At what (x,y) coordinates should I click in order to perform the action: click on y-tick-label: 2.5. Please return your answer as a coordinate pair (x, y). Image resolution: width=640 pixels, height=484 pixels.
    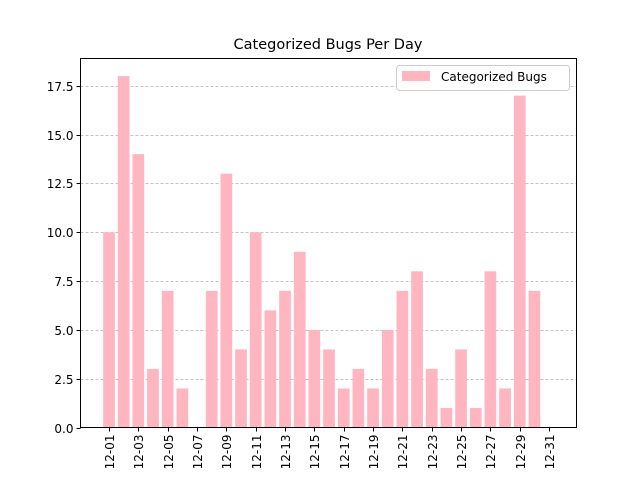
    Looking at the image, I should click on (63, 380).